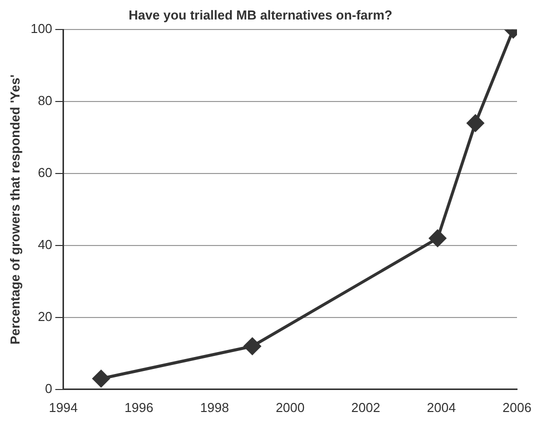  I want to click on y-tick-label: 0, so click(48, 388).